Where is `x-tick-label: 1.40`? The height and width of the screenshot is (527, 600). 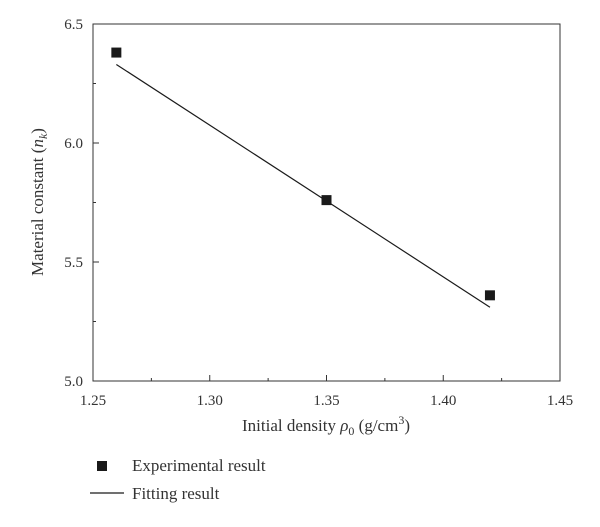 x-tick-label: 1.40 is located at coordinates (443, 401).